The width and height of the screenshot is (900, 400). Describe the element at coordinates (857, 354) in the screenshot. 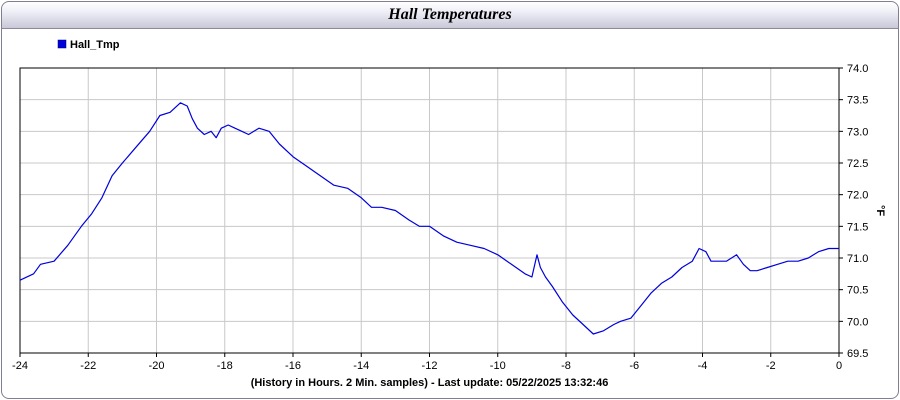

I see `y-tick-label: 69.5` at that location.